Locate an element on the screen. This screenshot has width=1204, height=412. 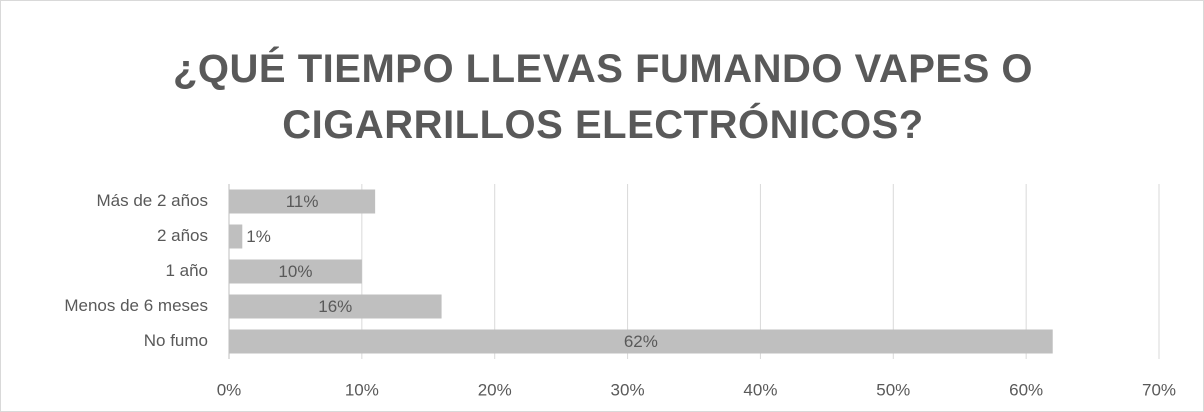
value-label: 16% is located at coordinates (335, 306).